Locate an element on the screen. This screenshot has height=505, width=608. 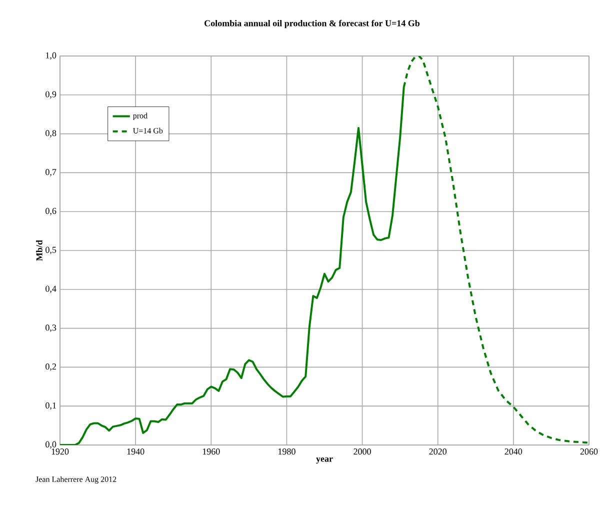
legend-label: U=14 Gb is located at coordinates (148, 131).